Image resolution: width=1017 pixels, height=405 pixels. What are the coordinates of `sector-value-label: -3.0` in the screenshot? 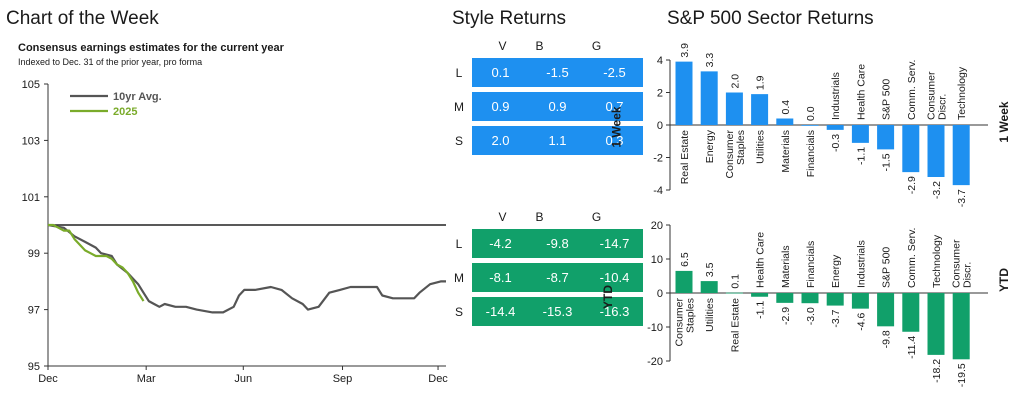 It's located at (811, 316).